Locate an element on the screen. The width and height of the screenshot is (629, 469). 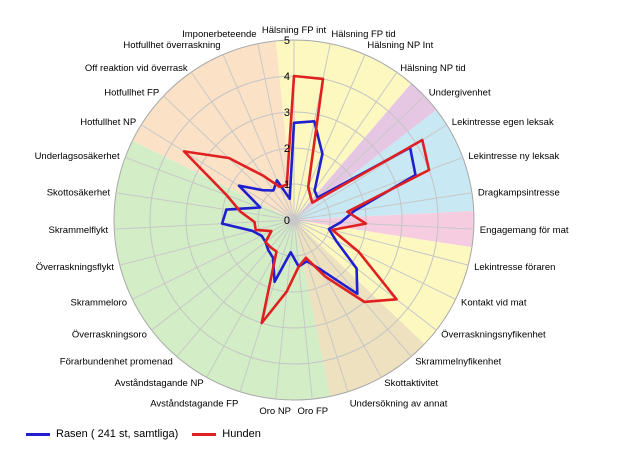
category-label: Lekintresse föraren is located at coordinates (514, 267).